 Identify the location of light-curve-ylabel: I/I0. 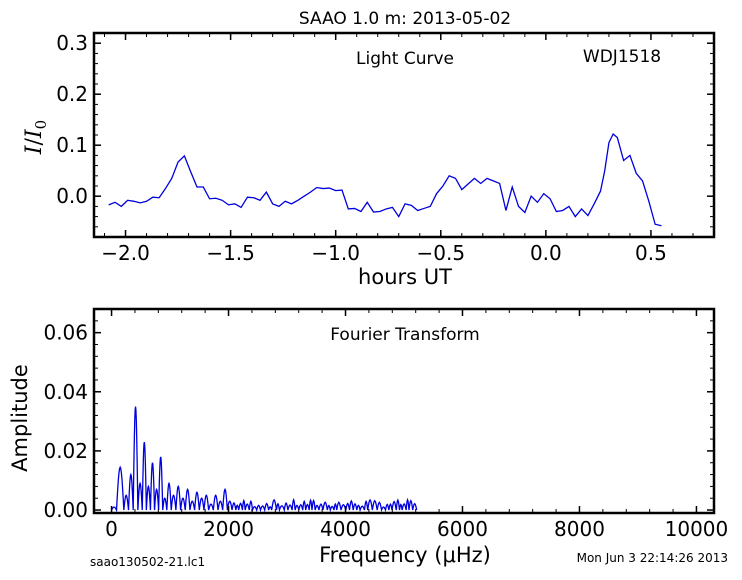
(36, 137).